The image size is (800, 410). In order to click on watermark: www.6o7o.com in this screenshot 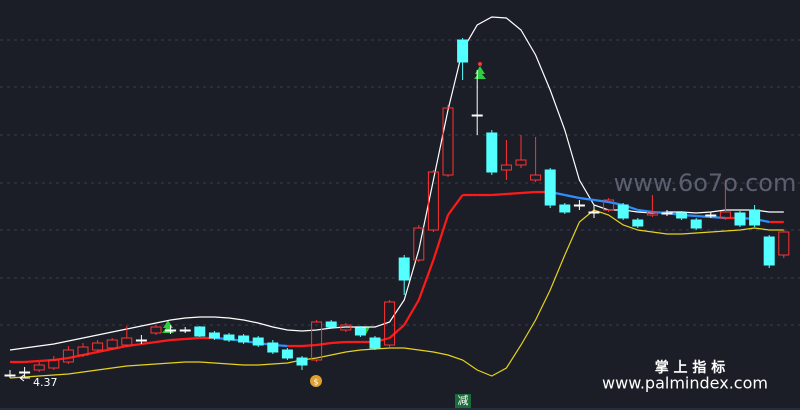, I will do `click(705, 183)`.